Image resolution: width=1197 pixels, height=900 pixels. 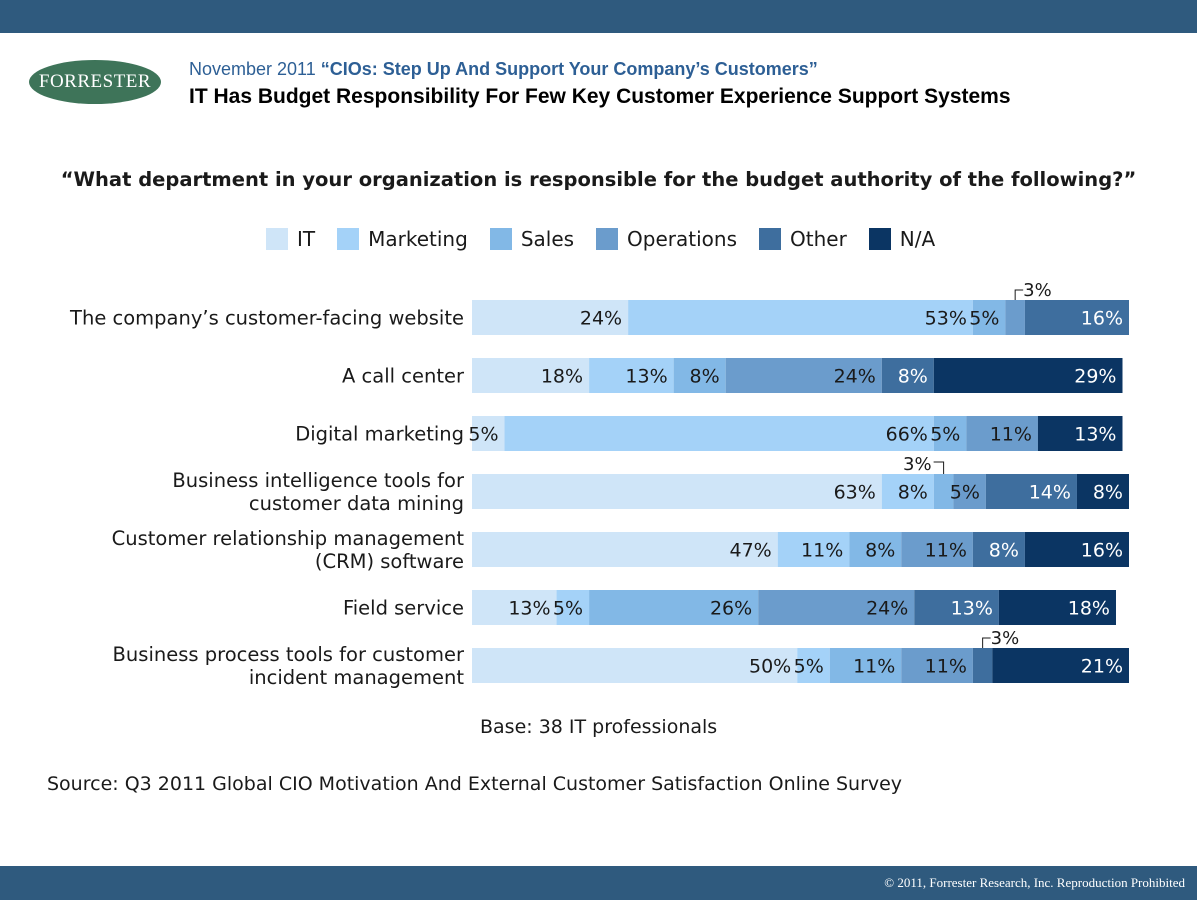 I want to click on chart-legend: IT Marketing Sales Operations Other N/A, so click(x=611, y=239).